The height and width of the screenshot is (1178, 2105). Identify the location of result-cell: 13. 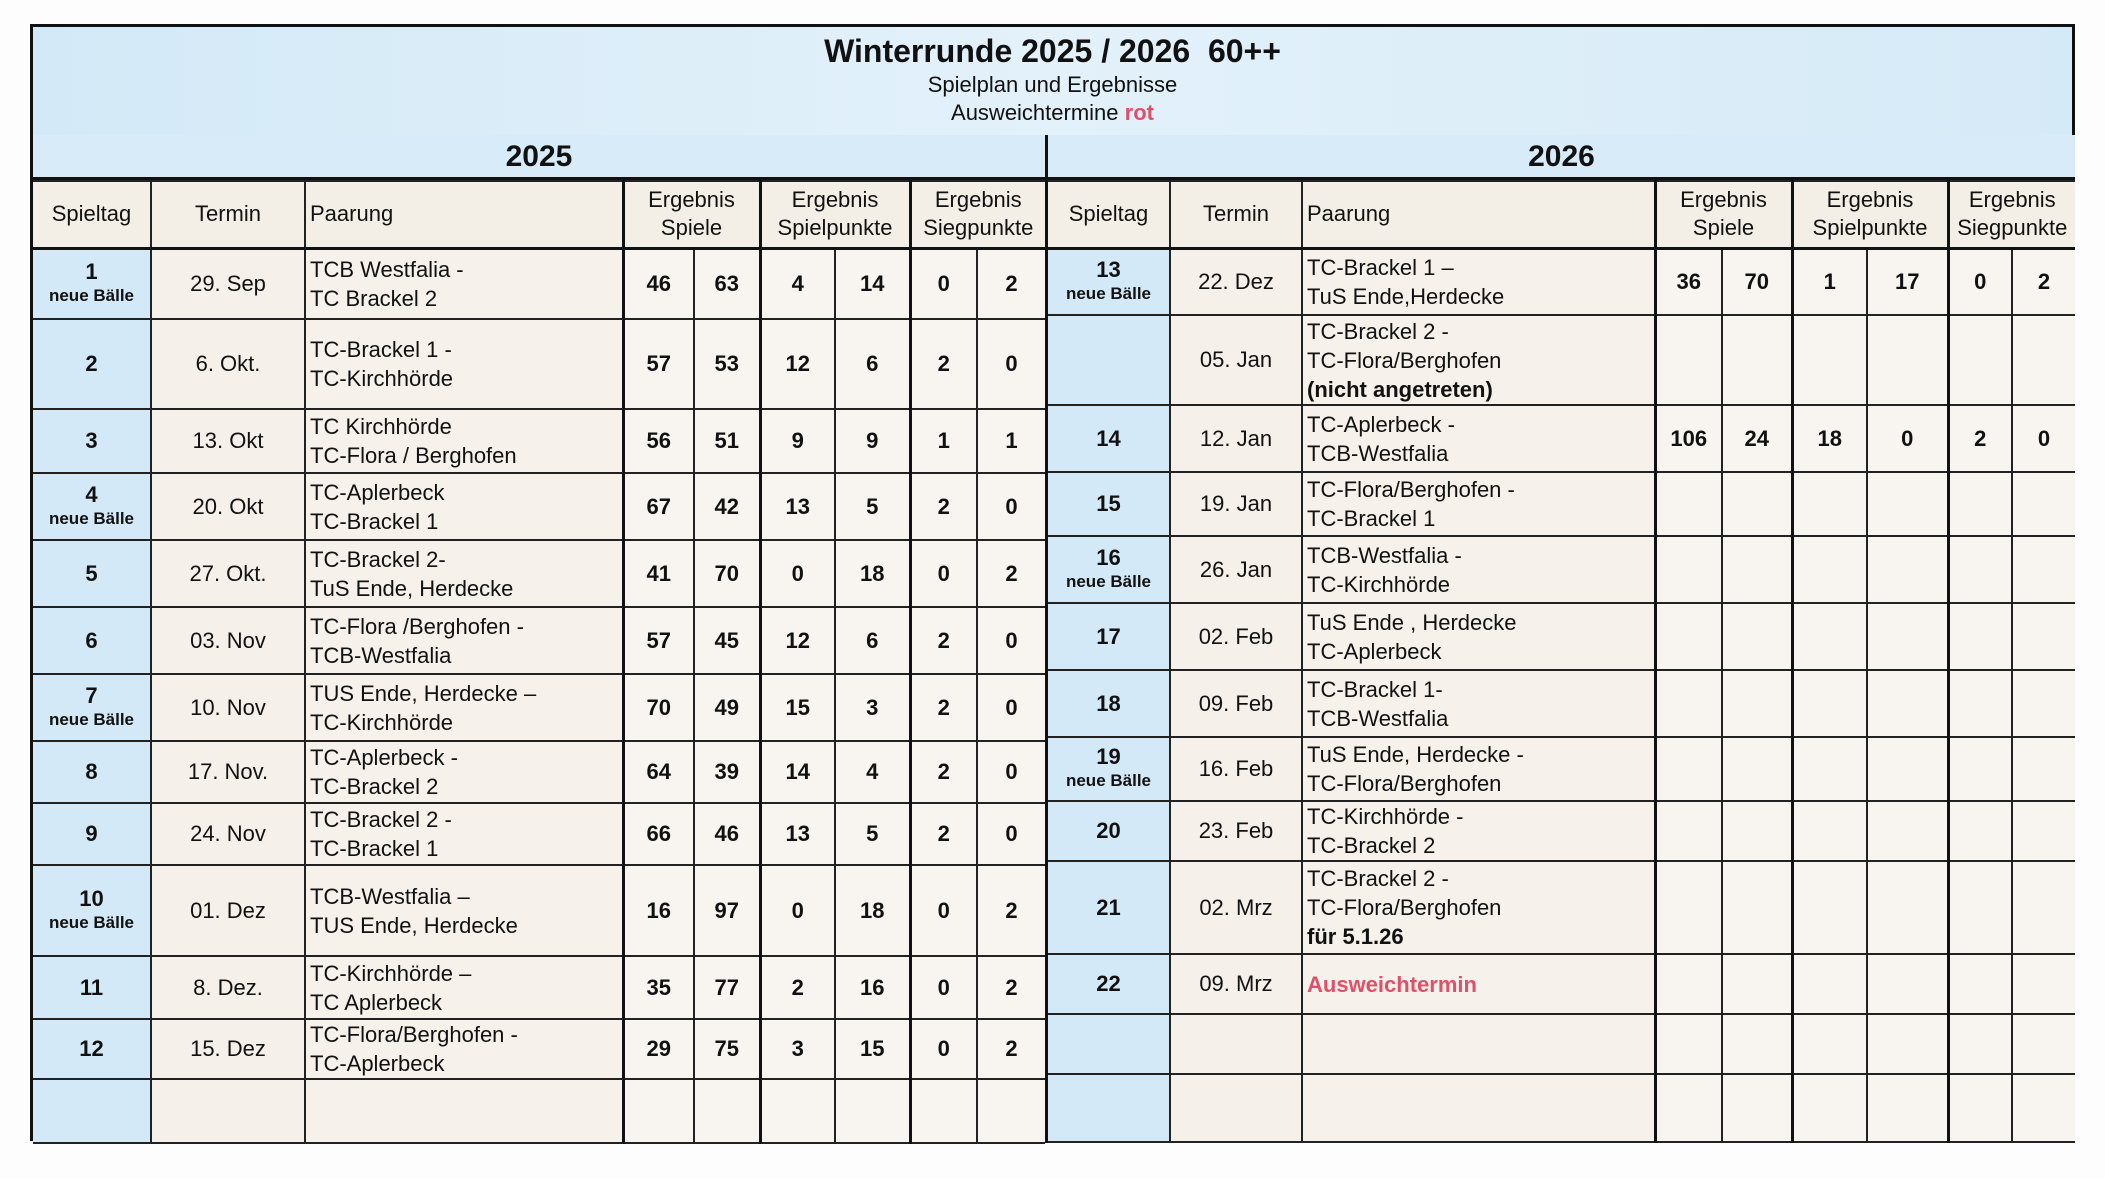
(797, 834).